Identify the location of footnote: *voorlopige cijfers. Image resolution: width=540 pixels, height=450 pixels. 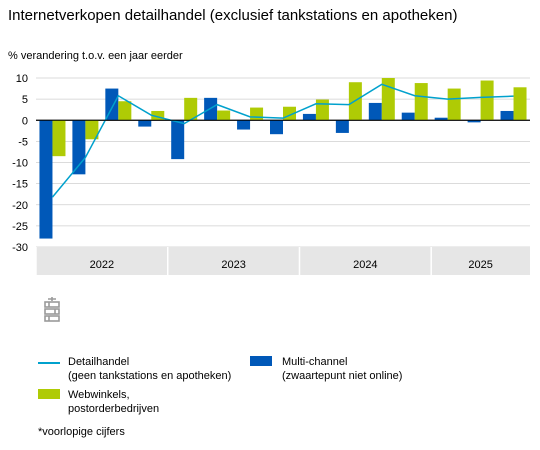
(81, 432).